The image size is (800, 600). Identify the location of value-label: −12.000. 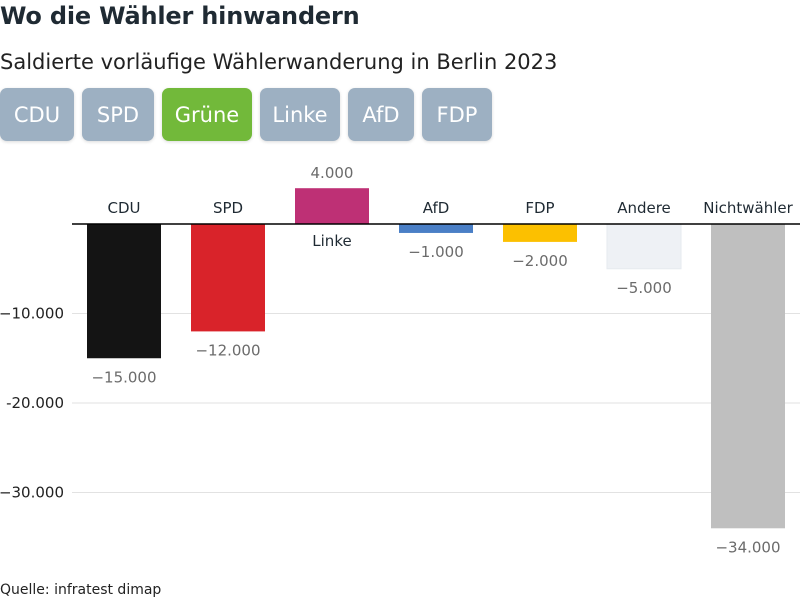
(227, 350).